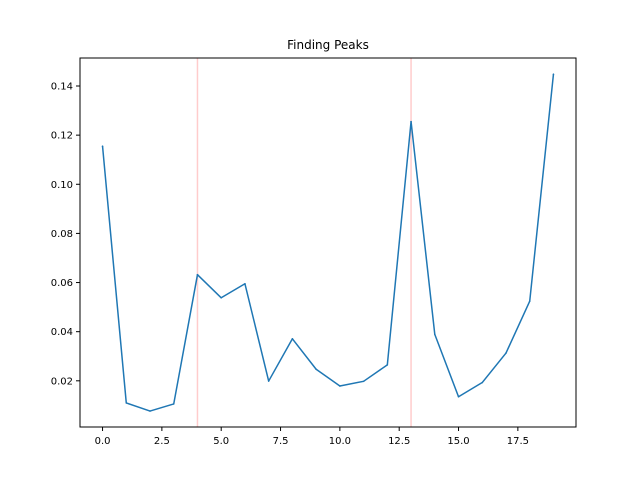  Describe the element at coordinates (62, 381) in the screenshot. I see `y-tick-label: 0.02` at that location.